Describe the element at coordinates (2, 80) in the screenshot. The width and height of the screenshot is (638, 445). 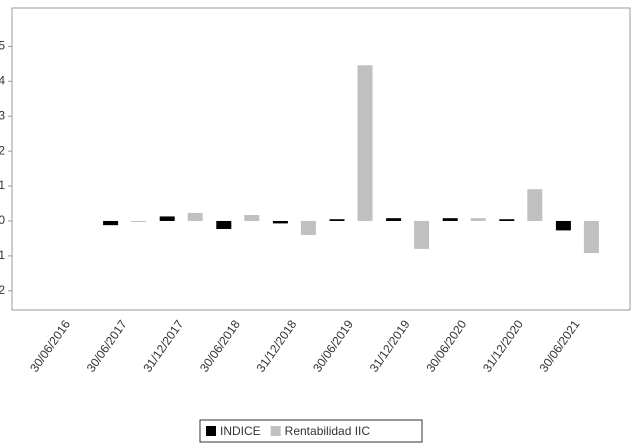
I see `y-tick-label: 4` at that location.